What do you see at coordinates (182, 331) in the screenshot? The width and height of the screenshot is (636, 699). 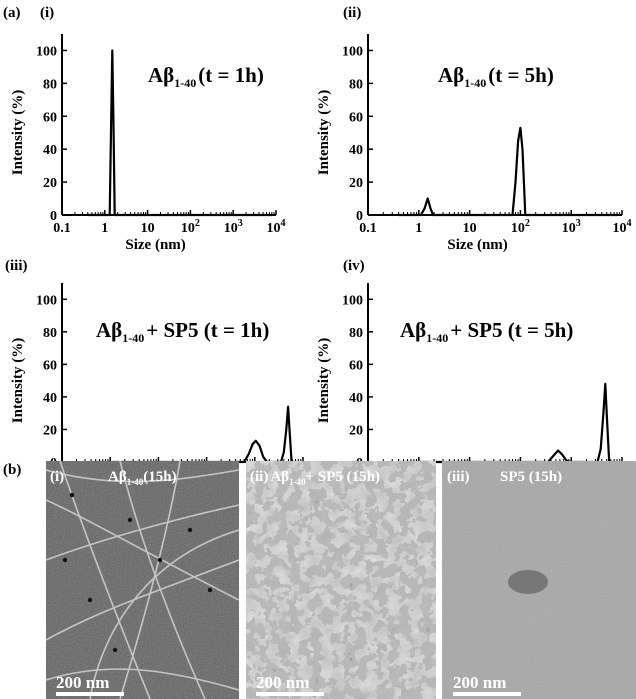 I see `chart-title: Aβ1-40+ SP5 (t = 1h)` at bounding box center [182, 331].